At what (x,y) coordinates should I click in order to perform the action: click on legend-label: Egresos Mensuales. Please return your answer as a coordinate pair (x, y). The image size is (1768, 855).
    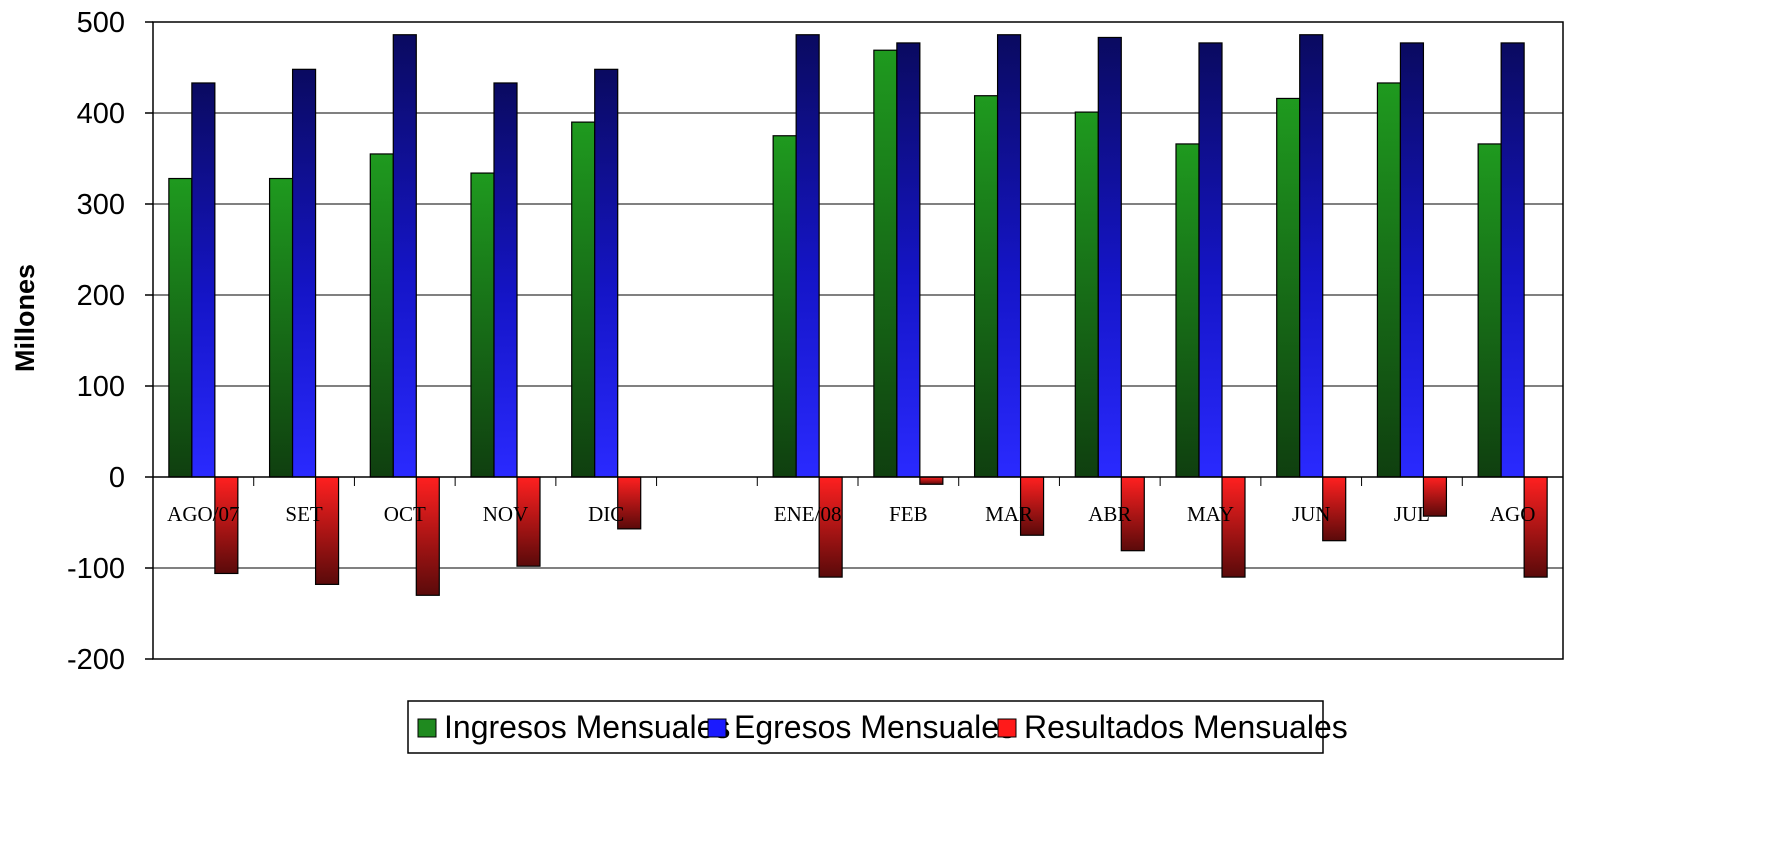
    Looking at the image, I should click on (874, 727).